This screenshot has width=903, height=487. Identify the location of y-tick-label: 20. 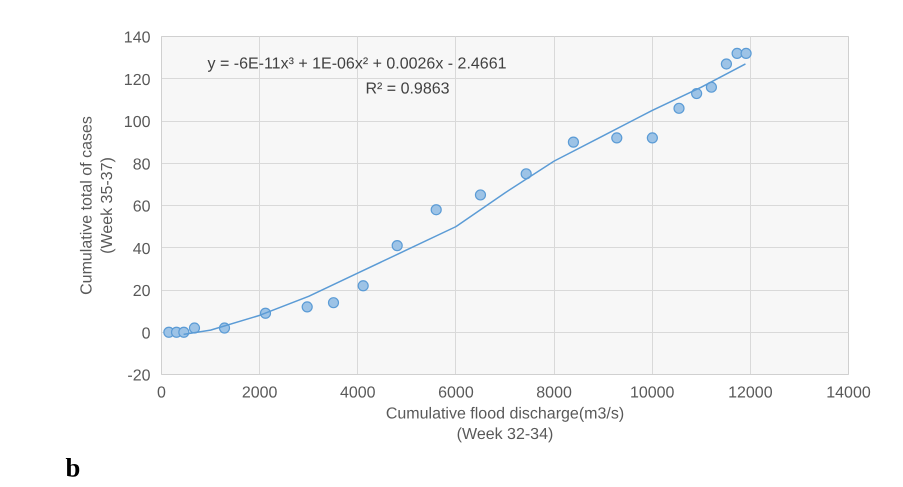
(141, 291).